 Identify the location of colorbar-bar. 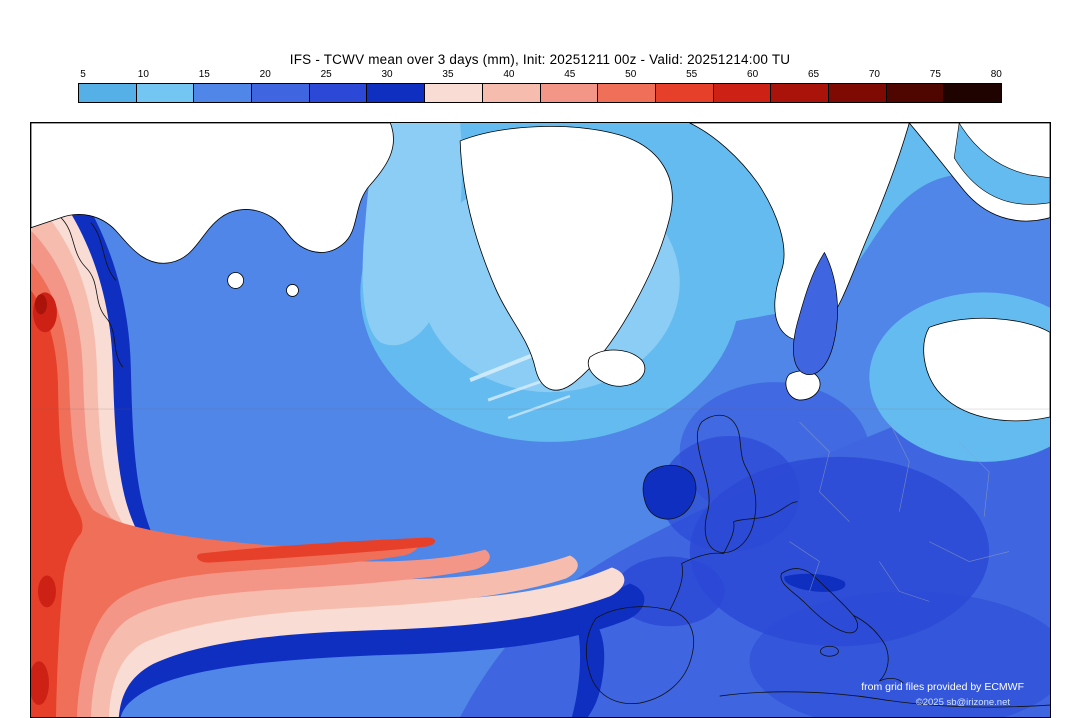
(540, 93).